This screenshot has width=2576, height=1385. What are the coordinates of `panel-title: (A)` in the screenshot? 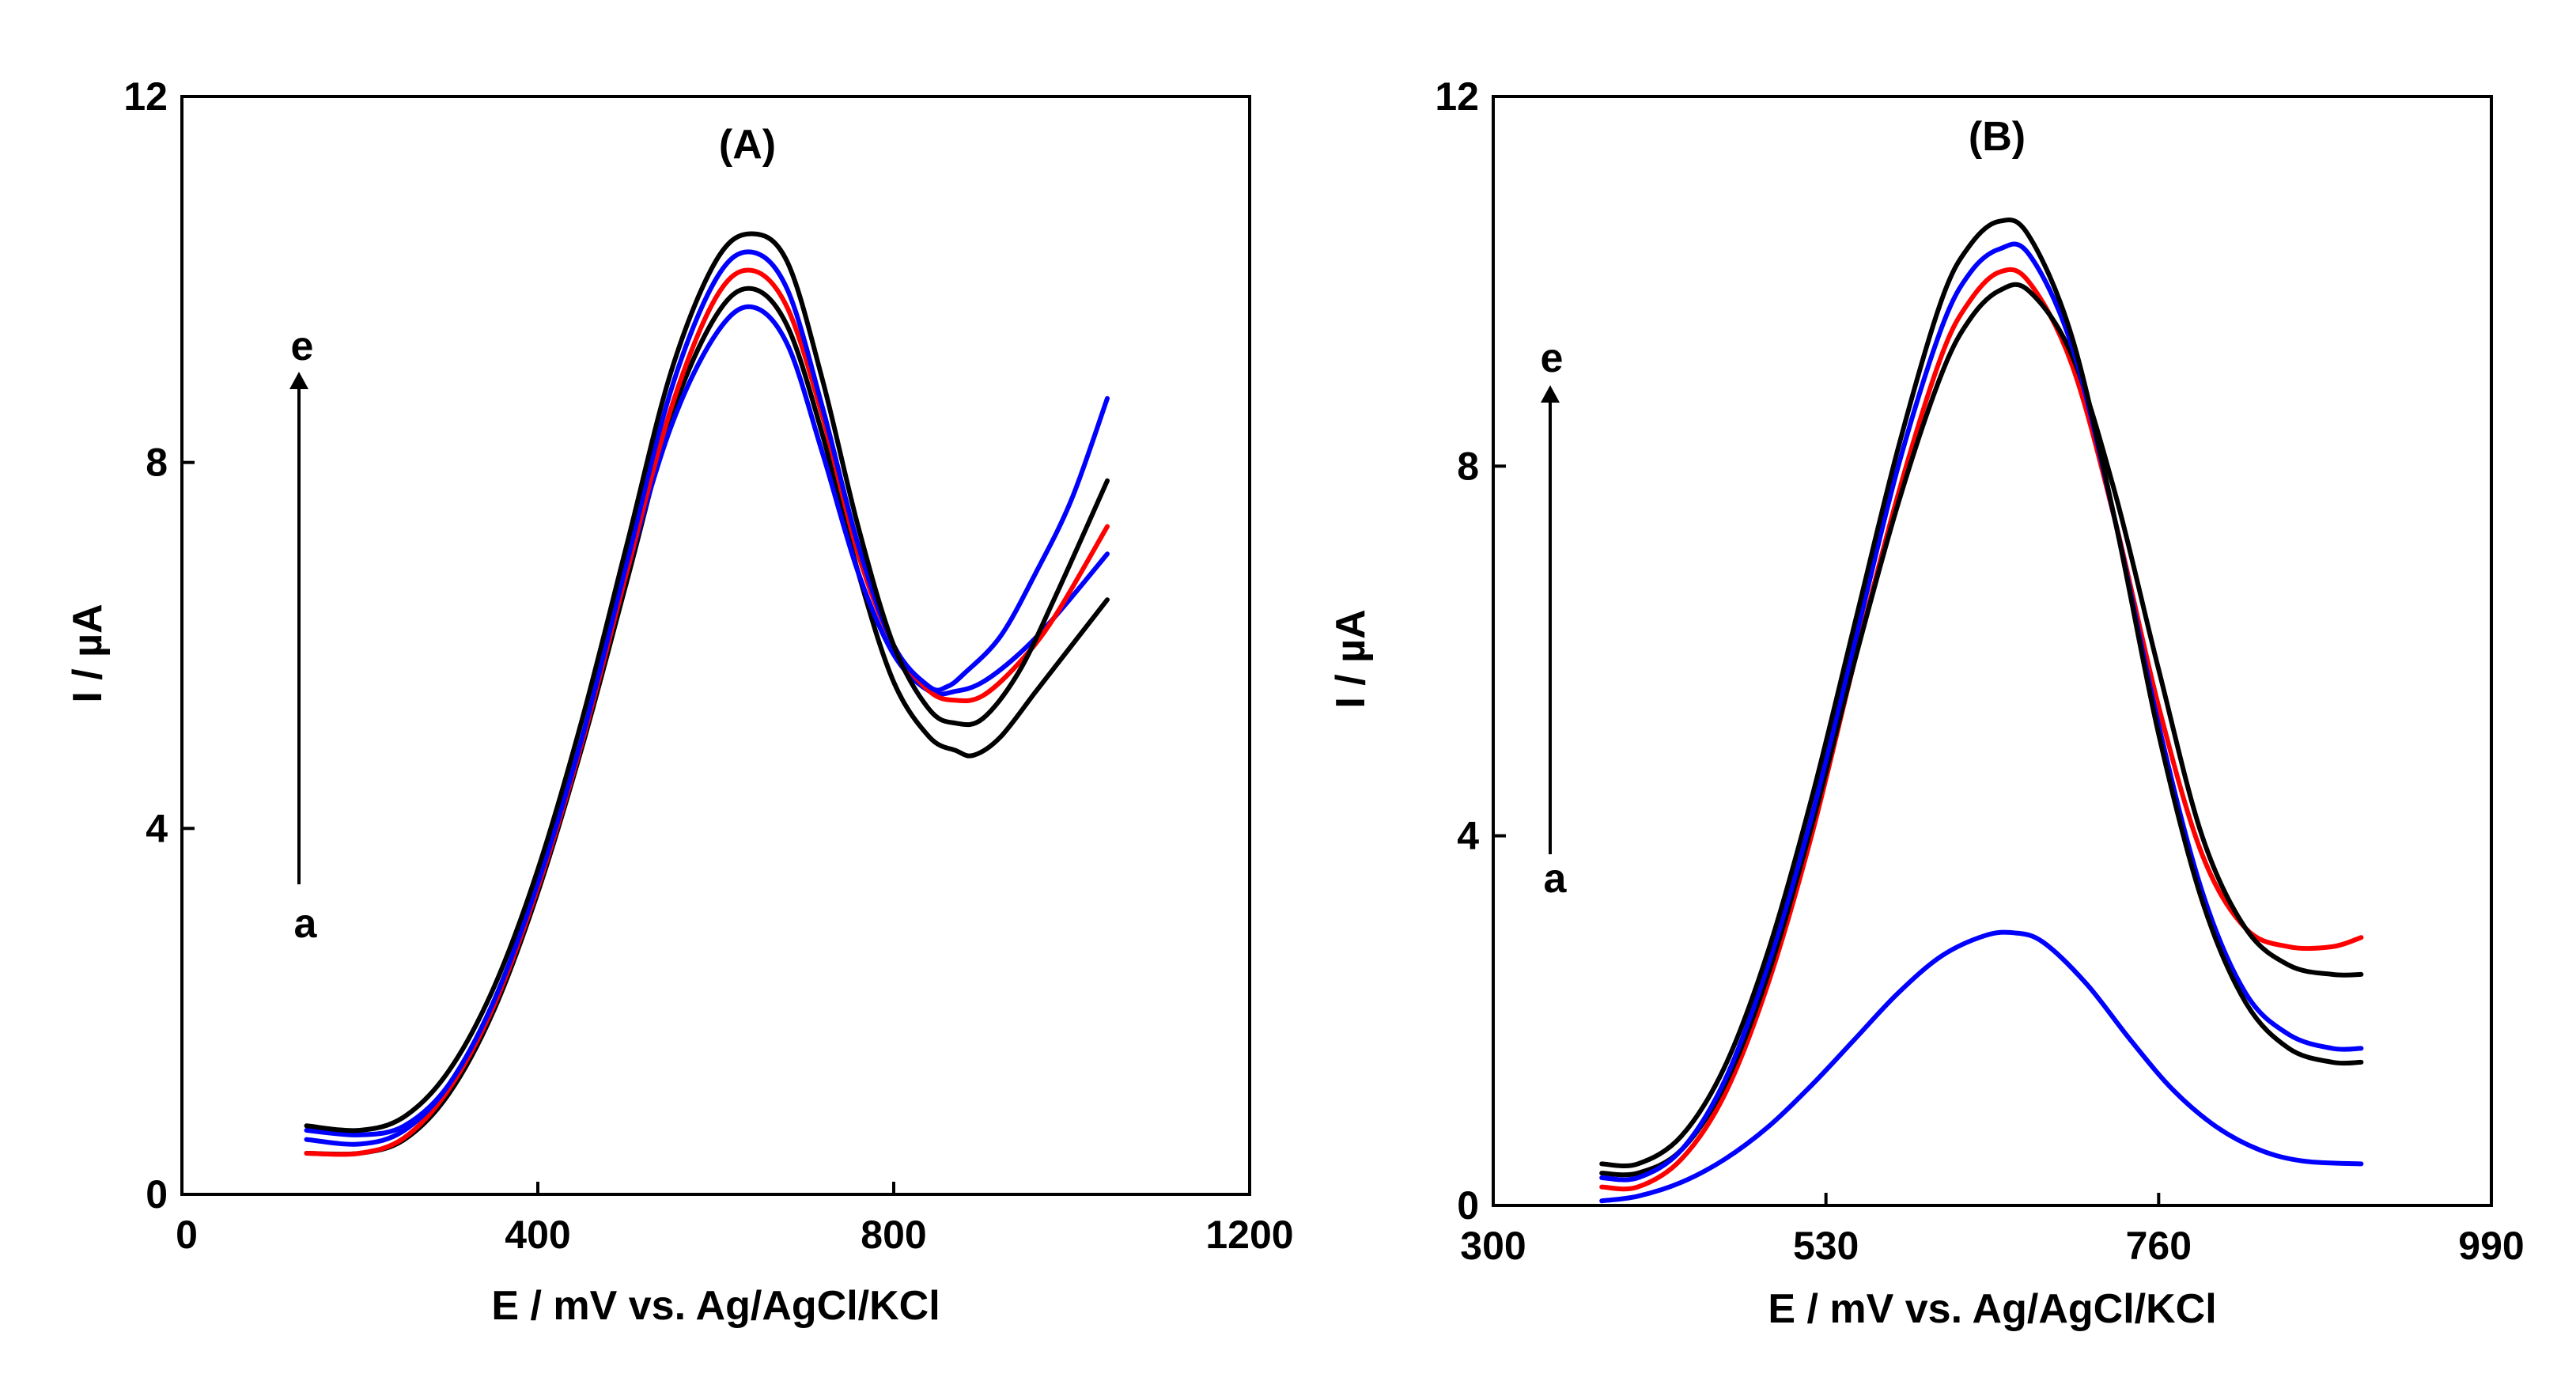 It's located at (748, 145).